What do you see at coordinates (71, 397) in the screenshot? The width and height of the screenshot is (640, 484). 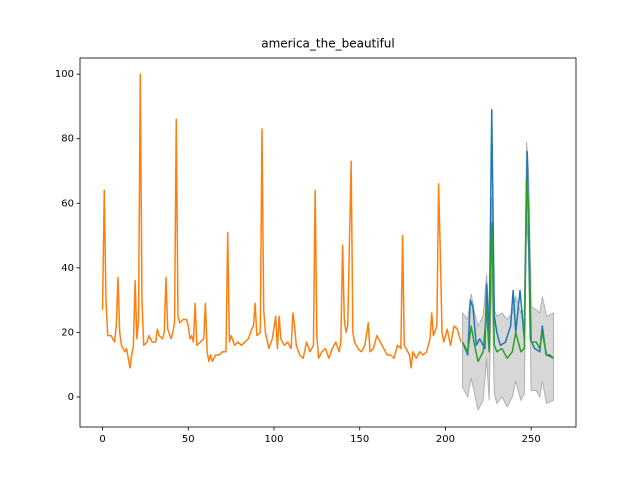 I see `y-tick-label: 0` at bounding box center [71, 397].